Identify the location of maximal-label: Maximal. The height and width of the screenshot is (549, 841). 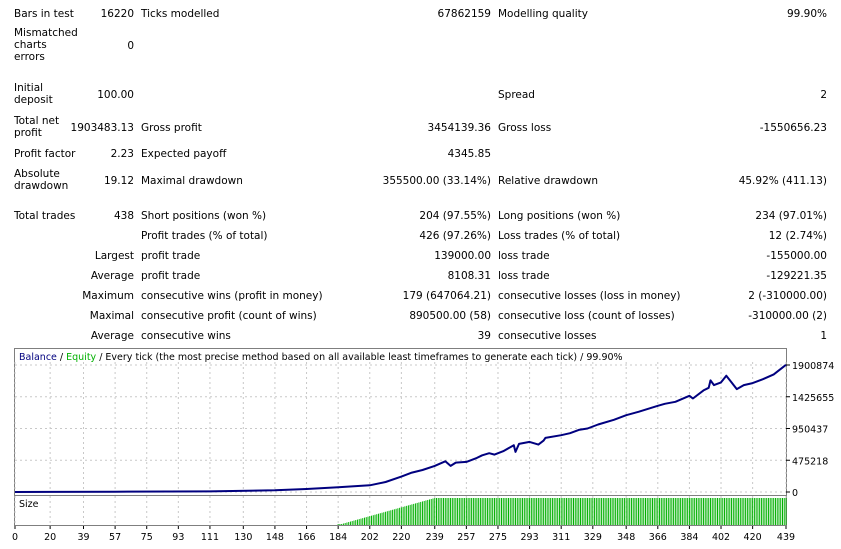
(111, 316).